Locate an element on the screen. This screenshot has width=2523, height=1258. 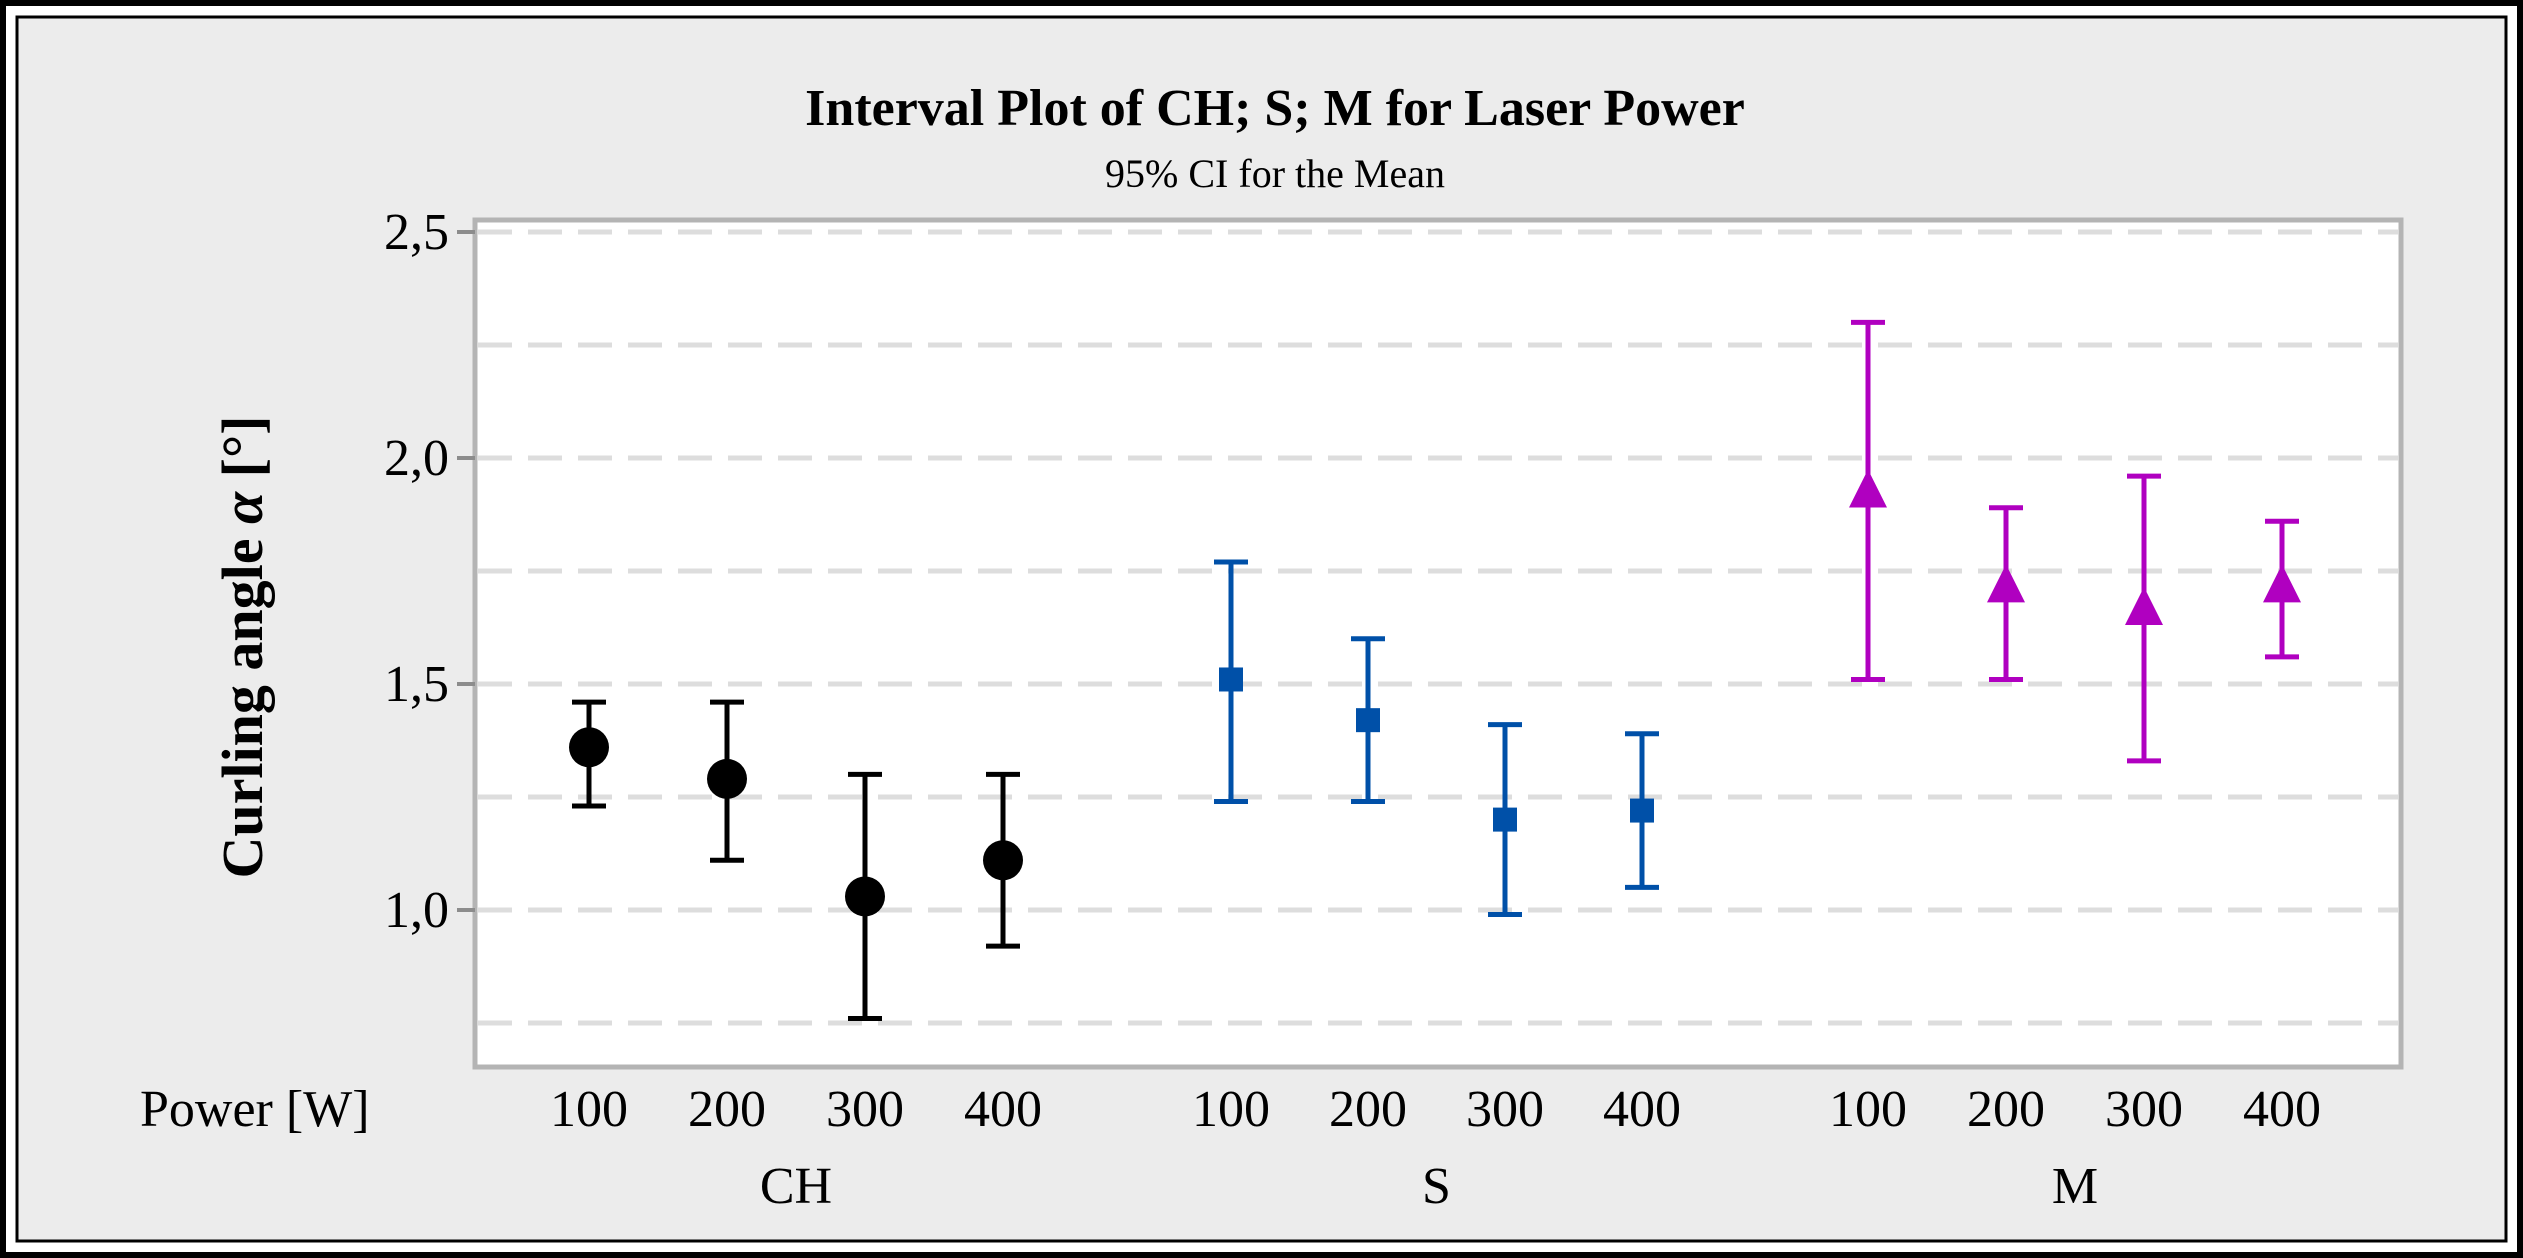
y-axis-label-unit: [°] is located at coordinates (242, 454).